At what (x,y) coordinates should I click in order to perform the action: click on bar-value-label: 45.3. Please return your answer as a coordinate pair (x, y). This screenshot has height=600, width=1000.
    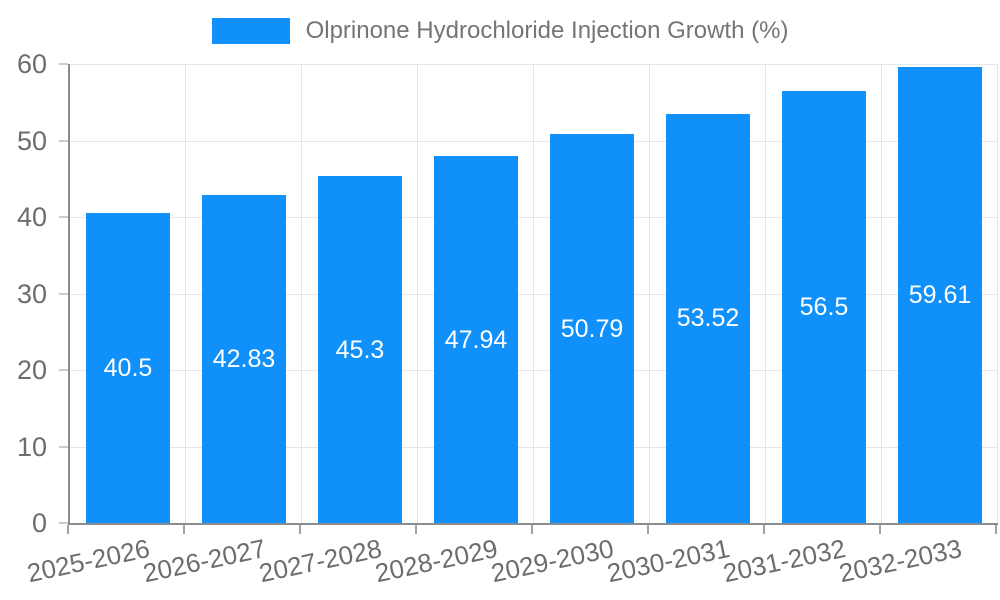
    Looking at the image, I should click on (360, 349).